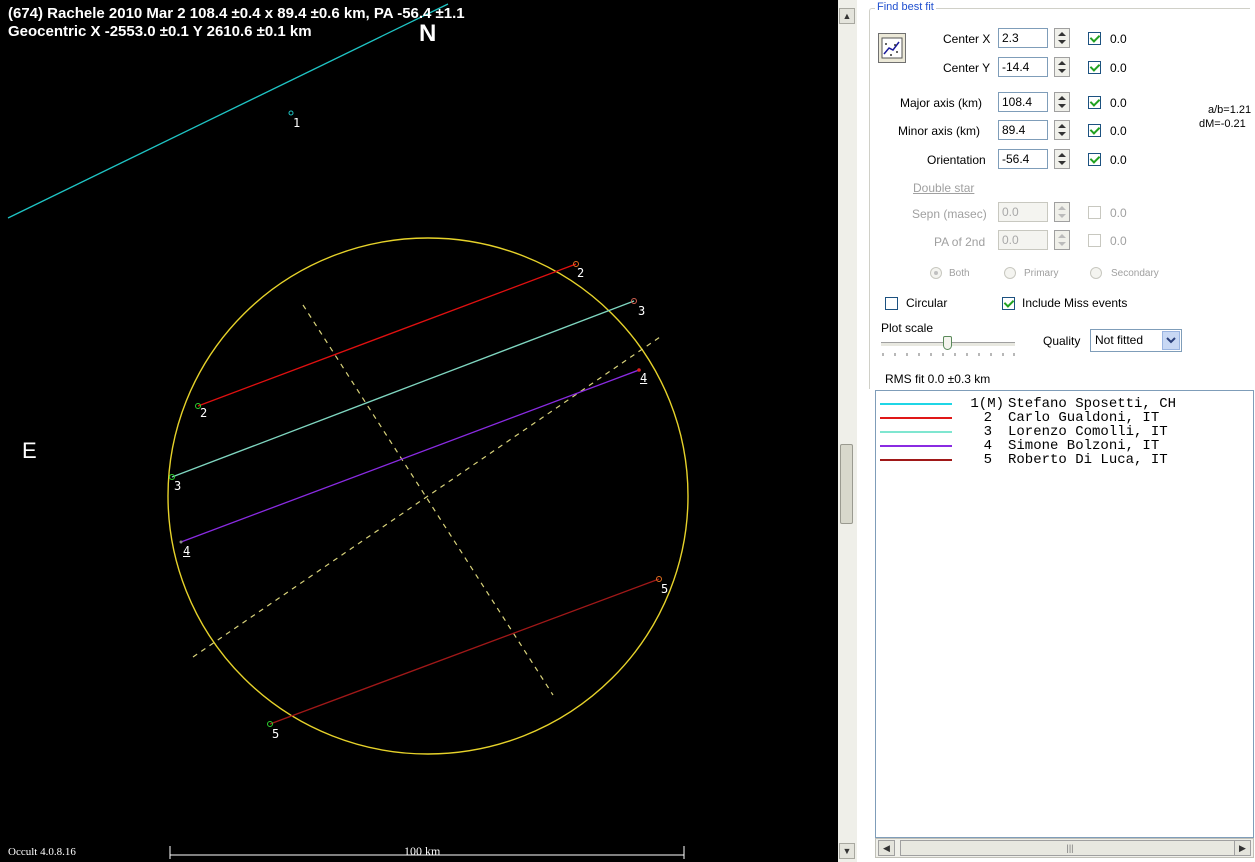  I want to click on major-axis-label: Major axis (km), so click(941, 103).